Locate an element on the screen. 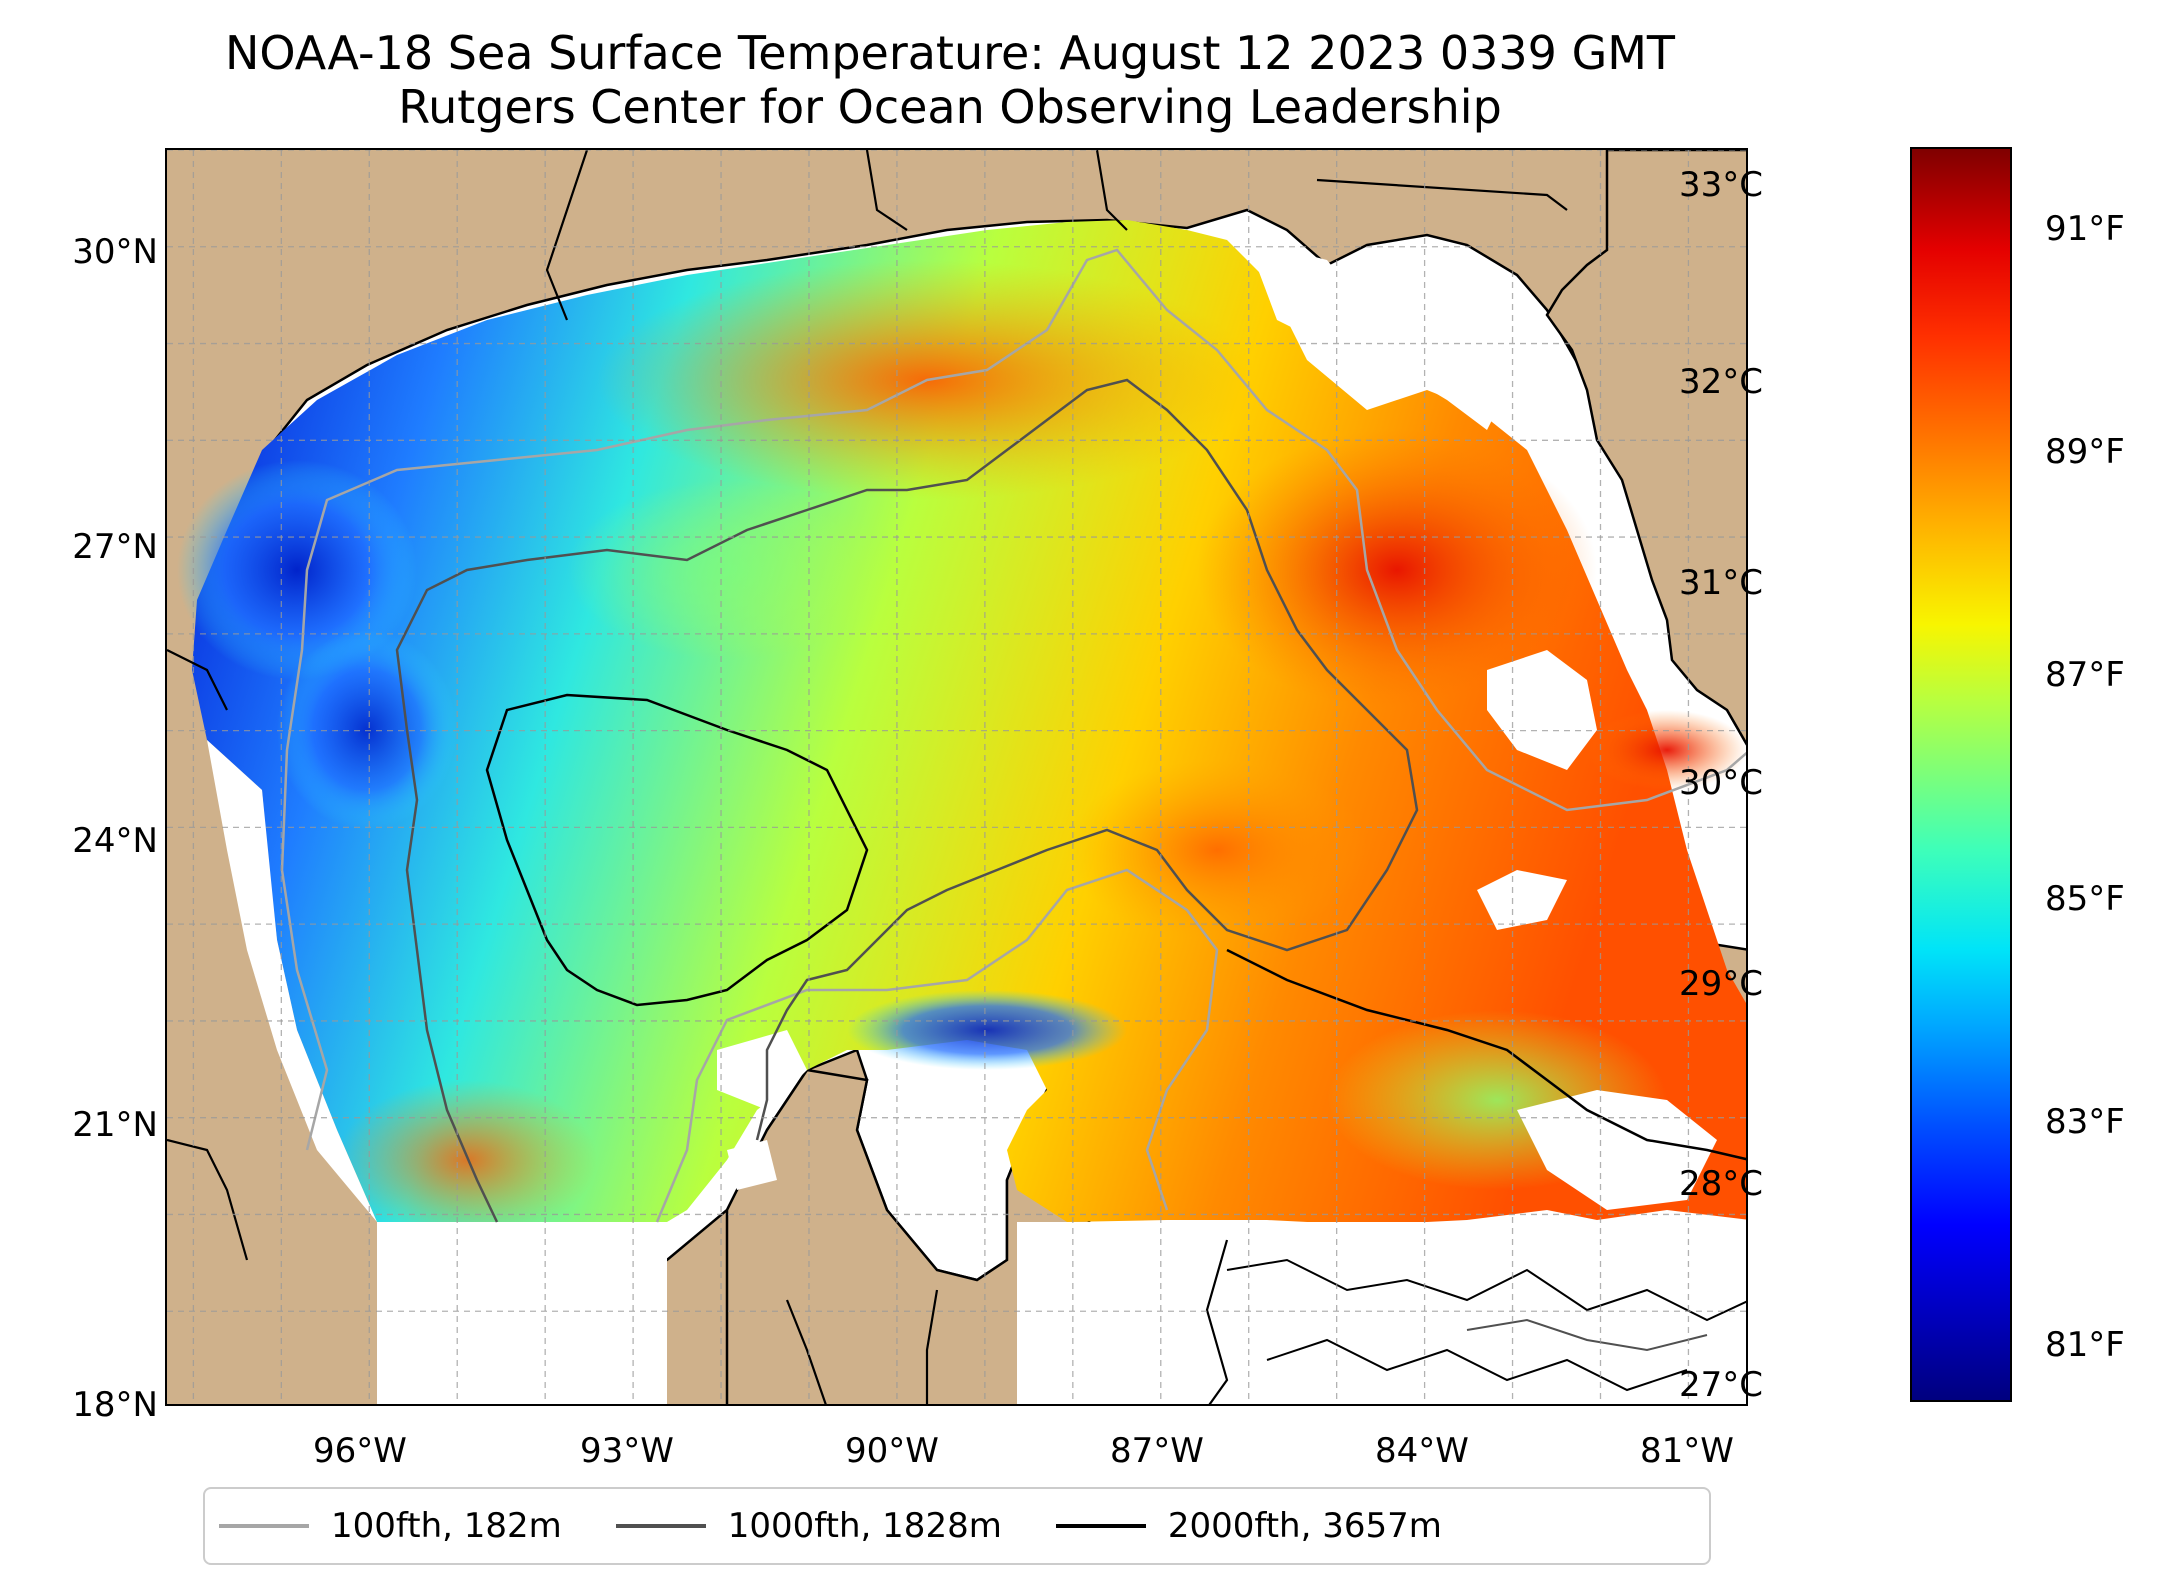  legend-label-100fth: 100fth, 182m is located at coordinates (446, 1526).